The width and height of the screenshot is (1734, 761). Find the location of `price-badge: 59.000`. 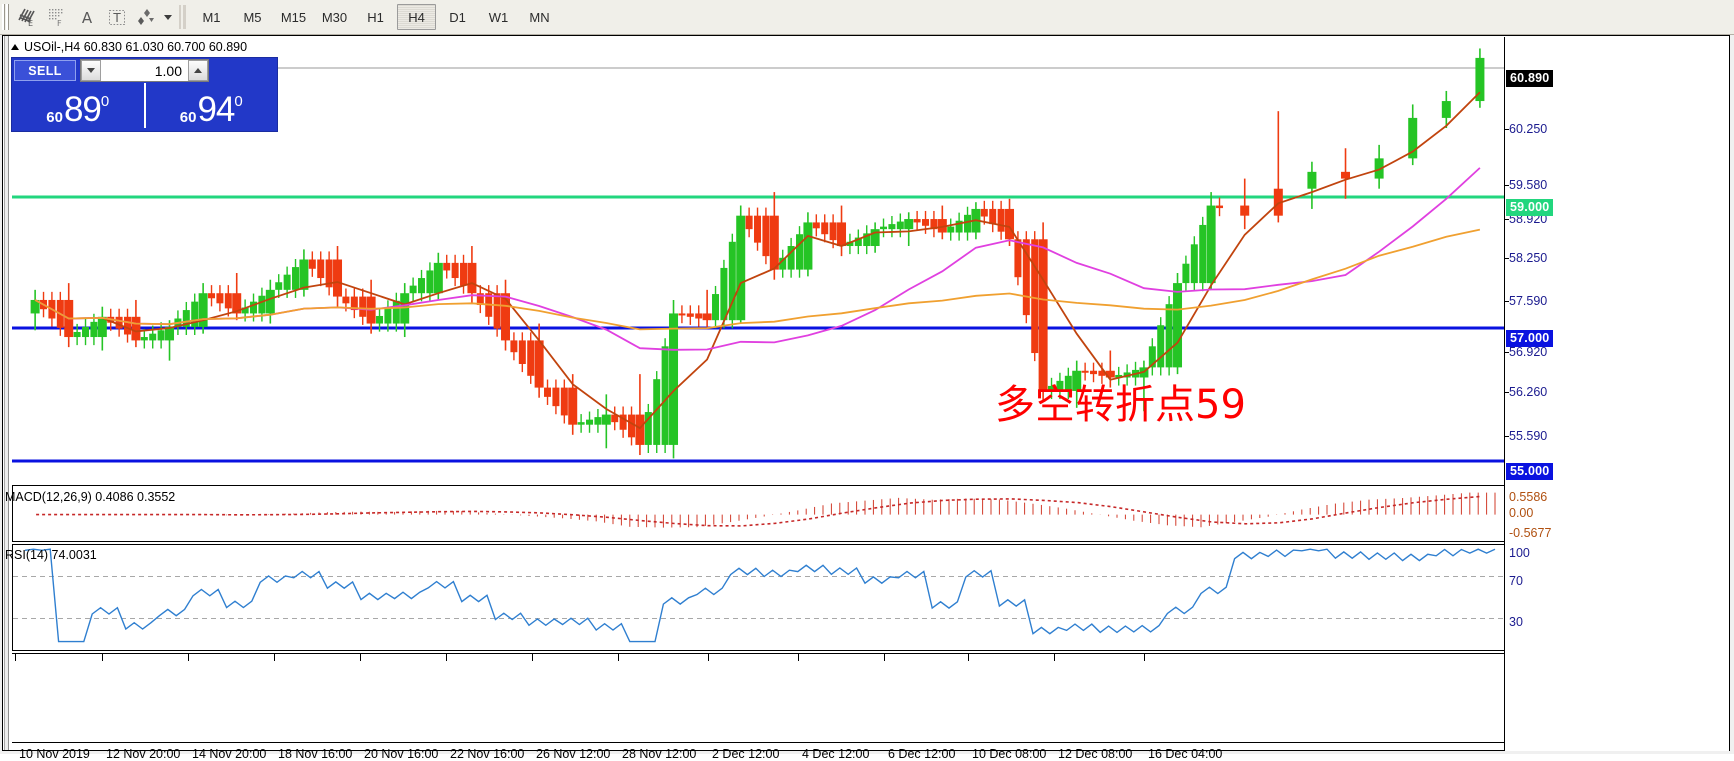

price-badge: 59.000 is located at coordinates (1530, 207).